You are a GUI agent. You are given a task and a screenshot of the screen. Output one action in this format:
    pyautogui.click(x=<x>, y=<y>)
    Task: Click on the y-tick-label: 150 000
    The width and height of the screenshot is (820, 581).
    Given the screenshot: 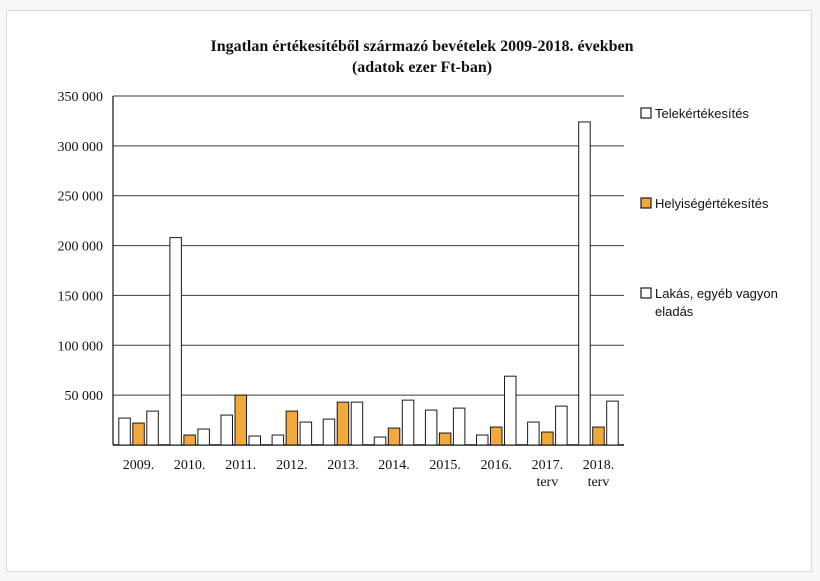 What is the action you would take?
    pyautogui.click(x=81, y=296)
    